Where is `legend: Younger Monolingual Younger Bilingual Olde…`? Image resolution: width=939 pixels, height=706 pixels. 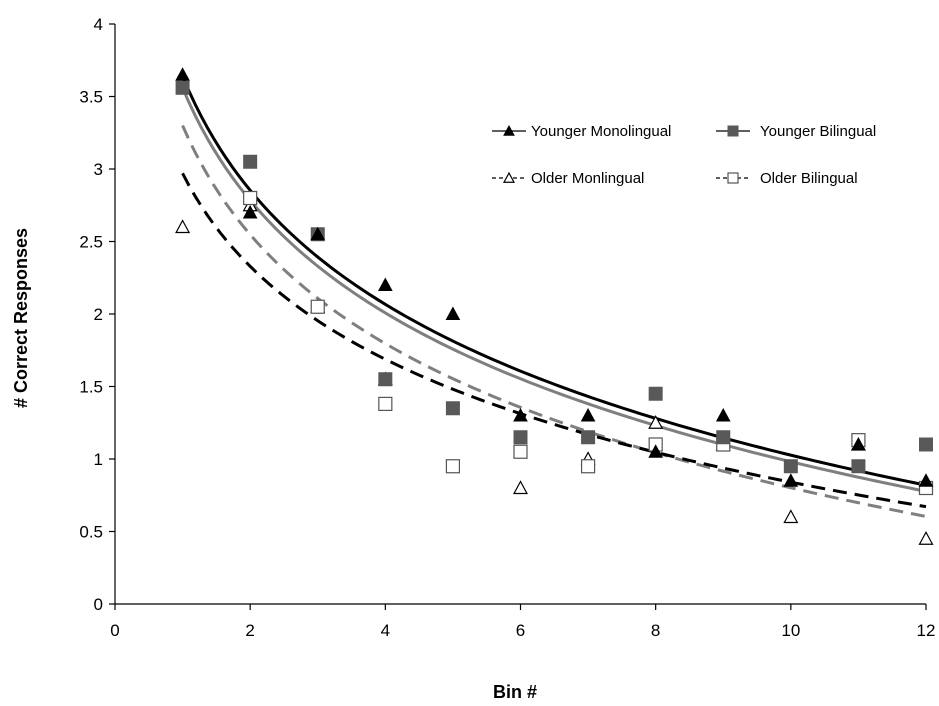 legend: Younger Monolingual Younger Bilingual Olde… is located at coordinates (684, 155).